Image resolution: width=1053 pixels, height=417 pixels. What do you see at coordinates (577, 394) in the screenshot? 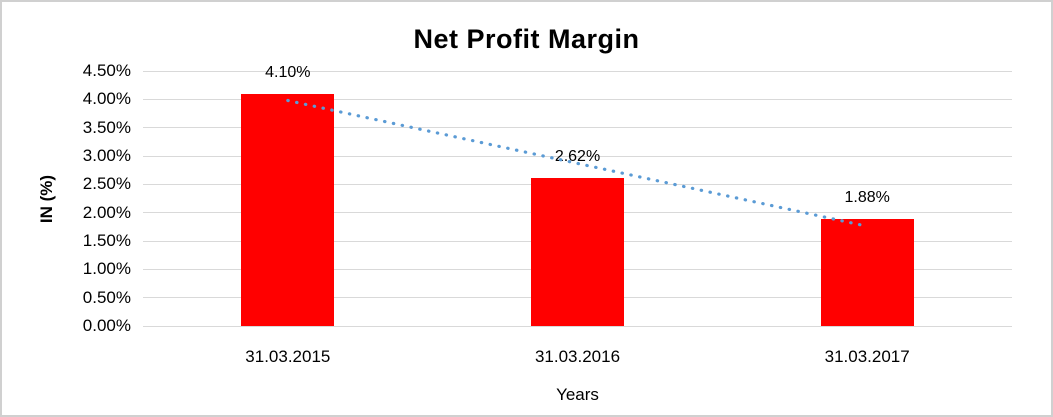
I see `x-axis-title: Years` at bounding box center [577, 394].